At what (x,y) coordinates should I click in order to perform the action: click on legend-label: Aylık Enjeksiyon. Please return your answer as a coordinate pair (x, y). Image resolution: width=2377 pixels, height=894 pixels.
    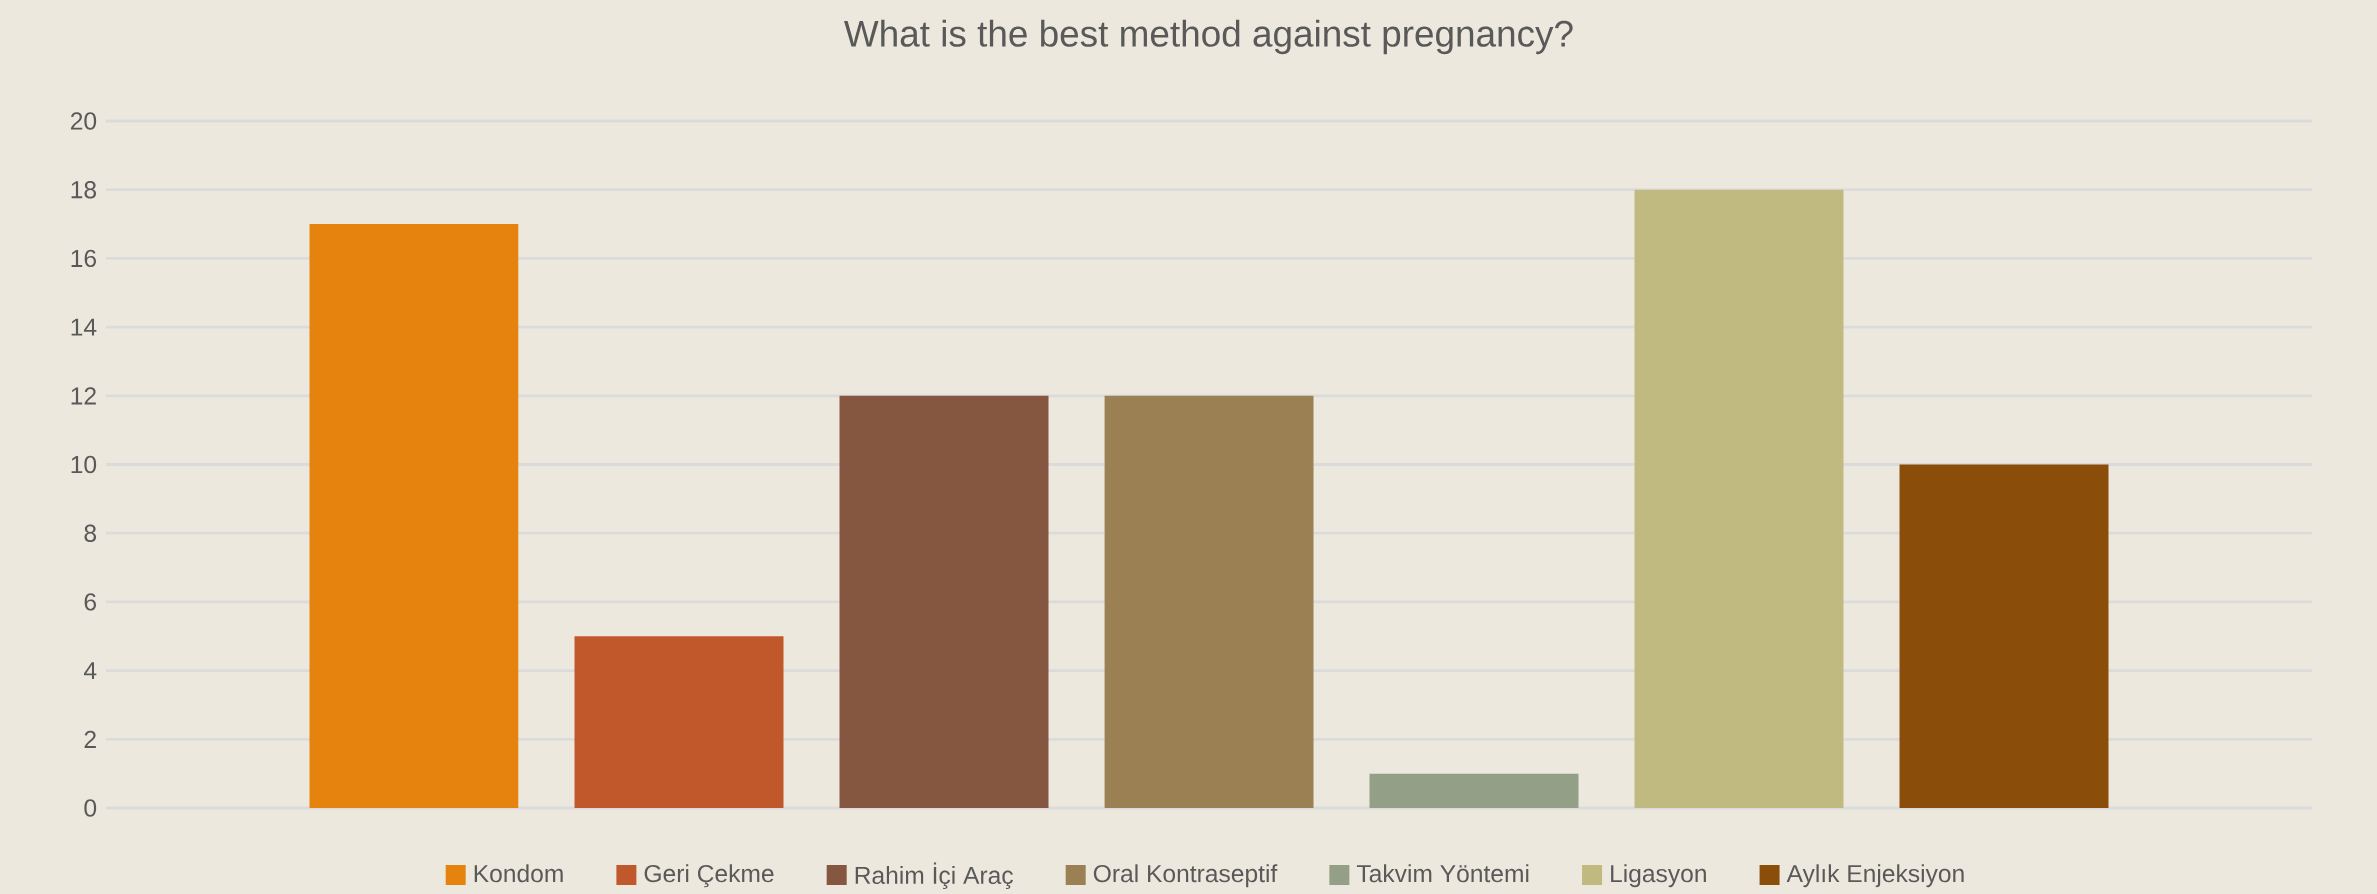
    Looking at the image, I should click on (1875, 876).